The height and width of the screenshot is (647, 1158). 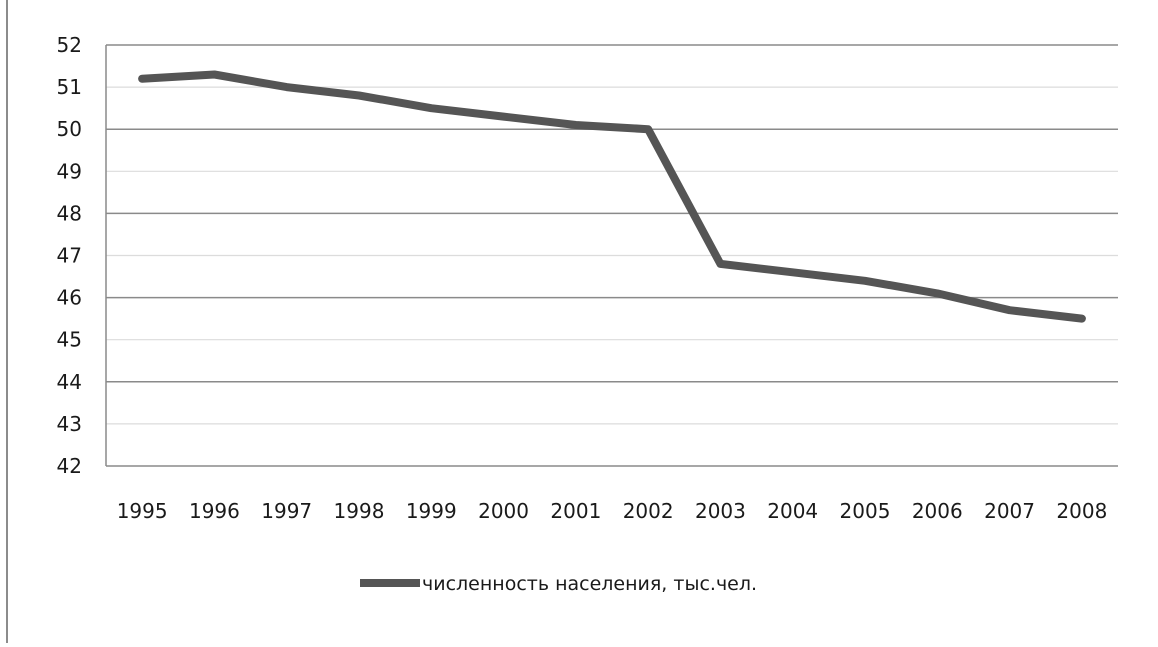 What do you see at coordinates (69, 382) in the screenshot?
I see `y-tick-label-44: 44` at bounding box center [69, 382].